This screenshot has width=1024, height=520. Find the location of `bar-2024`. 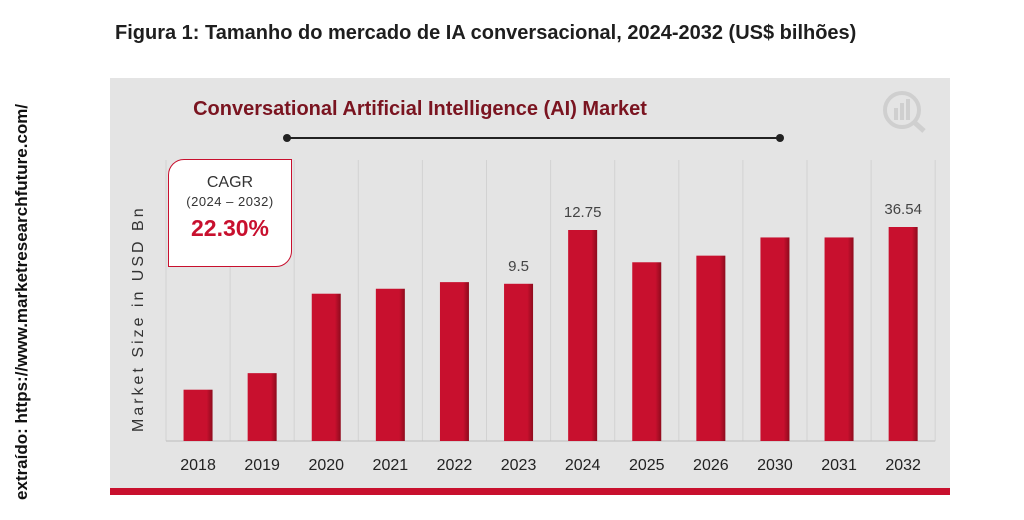

bar-2024 is located at coordinates (583, 335).